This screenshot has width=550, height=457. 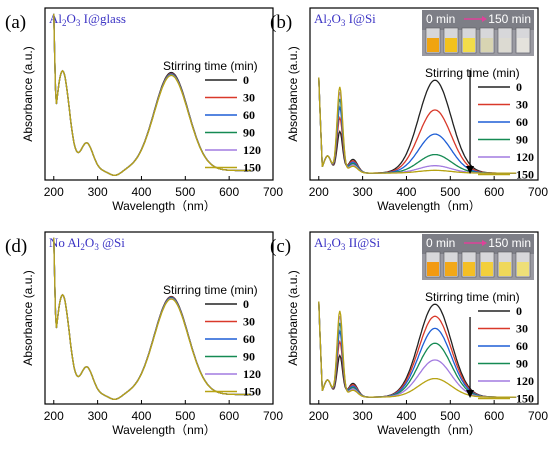 I want to click on sample-label: No Al2O3 @Si, so click(x=87, y=243).